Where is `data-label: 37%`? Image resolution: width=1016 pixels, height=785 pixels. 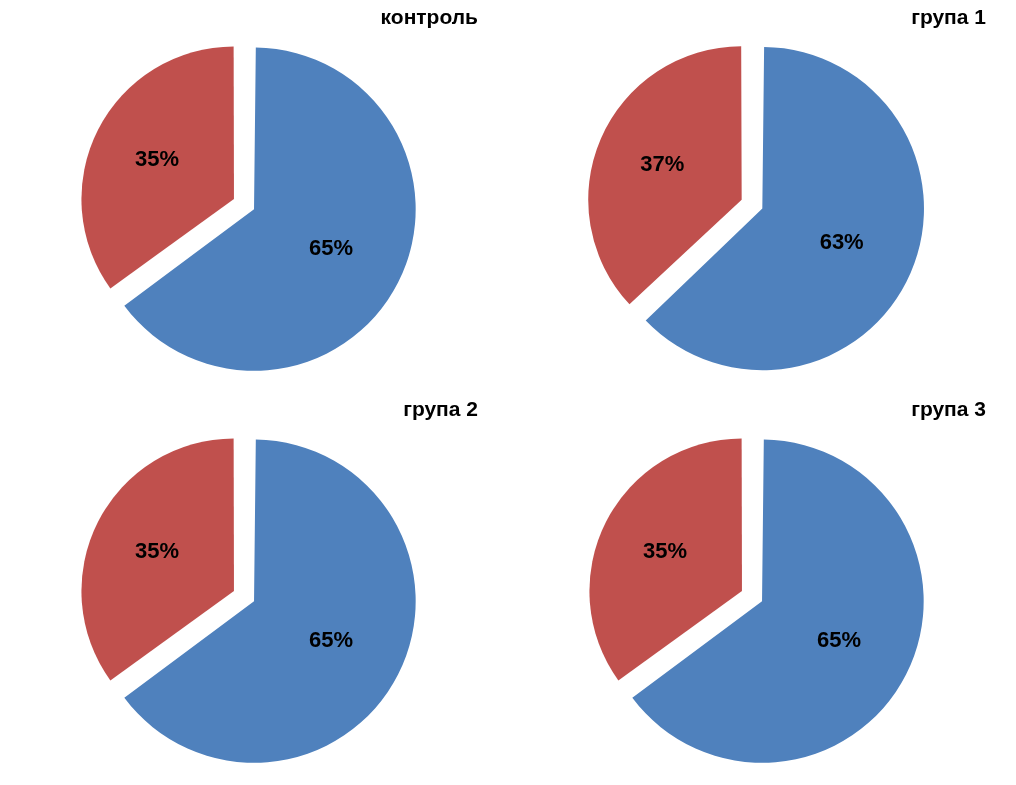 data-label: 37% is located at coordinates (662, 164).